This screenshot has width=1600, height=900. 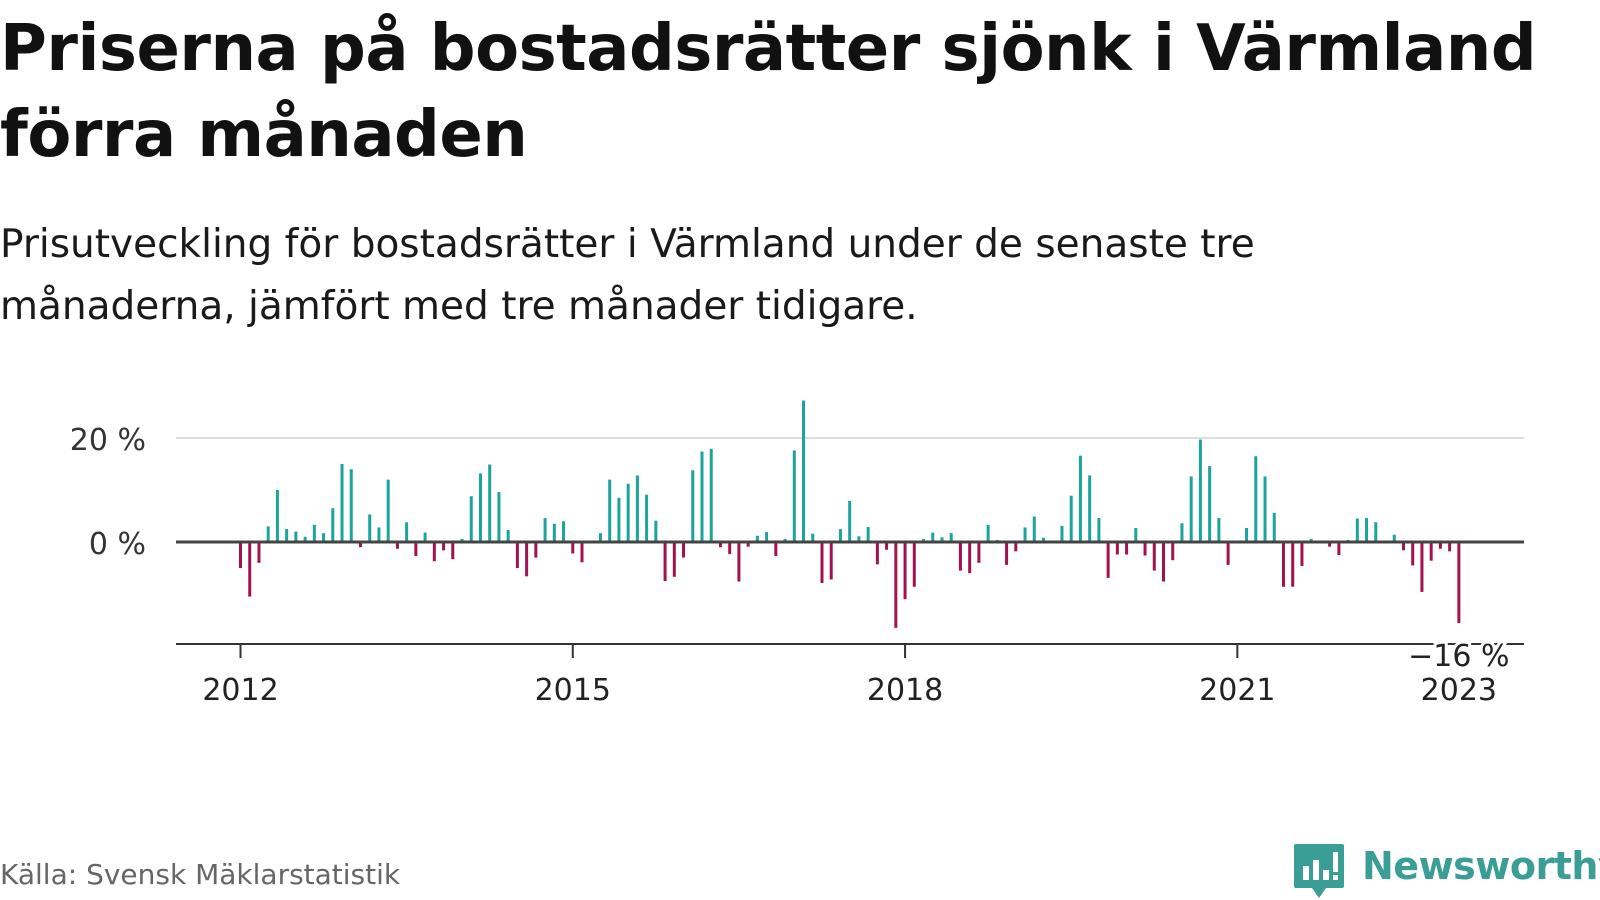 I want to click on x-tick-label: 2018, so click(x=905, y=690).